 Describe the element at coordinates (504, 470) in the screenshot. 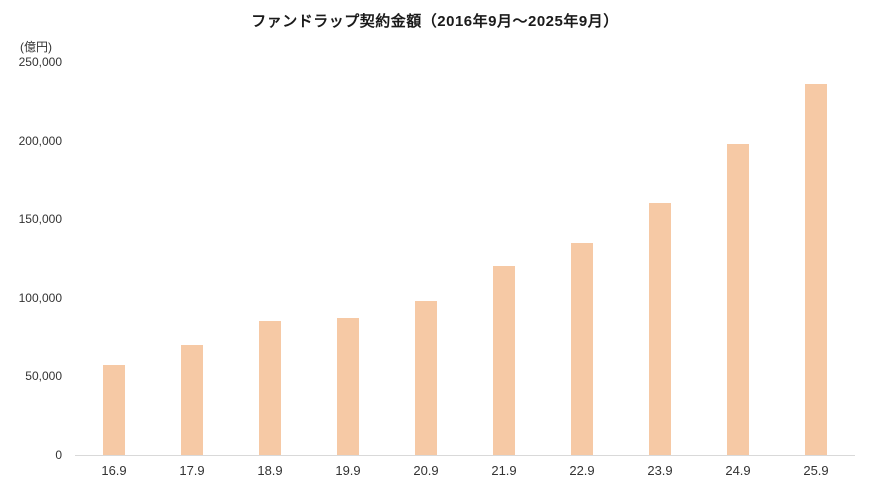

I see `x-tick-label: 21.9` at that location.